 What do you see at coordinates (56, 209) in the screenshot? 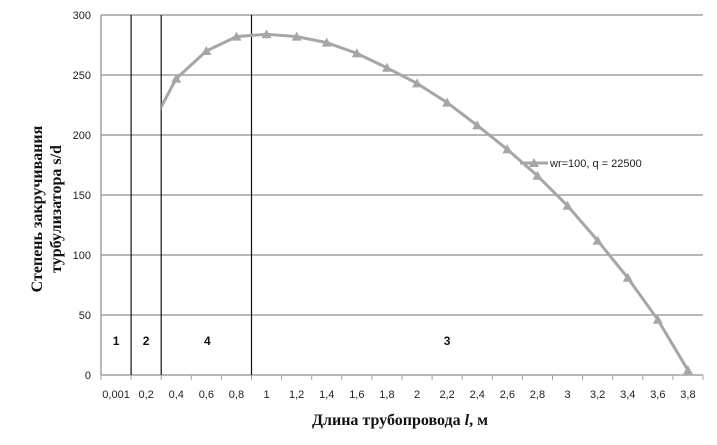
I see `y-axis-label-line-2: турбулизатора s/d` at bounding box center [56, 209].